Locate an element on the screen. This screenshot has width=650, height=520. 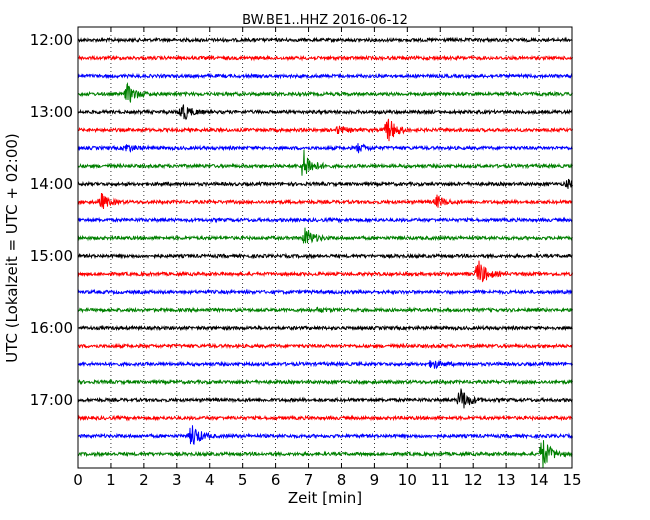
y-tick-label: 12:00 is located at coordinates (51, 40).